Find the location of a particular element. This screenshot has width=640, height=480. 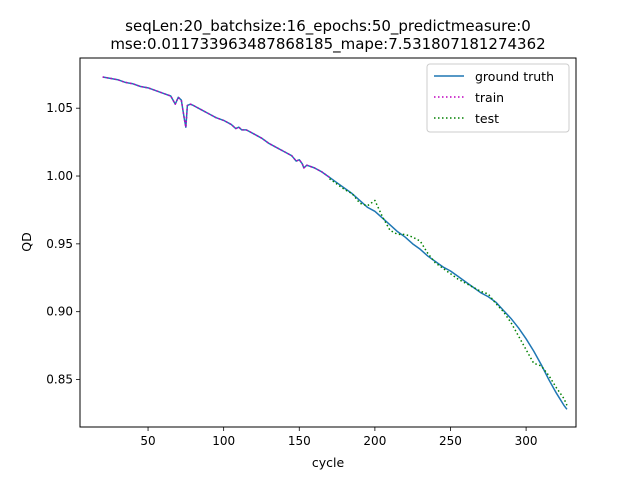

x-tick-label: 250 is located at coordinates (450, 441).